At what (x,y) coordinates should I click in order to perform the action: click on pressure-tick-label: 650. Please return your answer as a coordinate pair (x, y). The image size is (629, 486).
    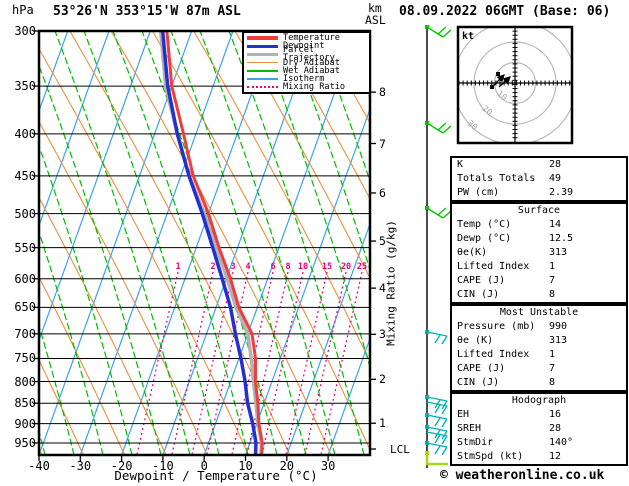
    Looking at the image, I should click on (25, 307).